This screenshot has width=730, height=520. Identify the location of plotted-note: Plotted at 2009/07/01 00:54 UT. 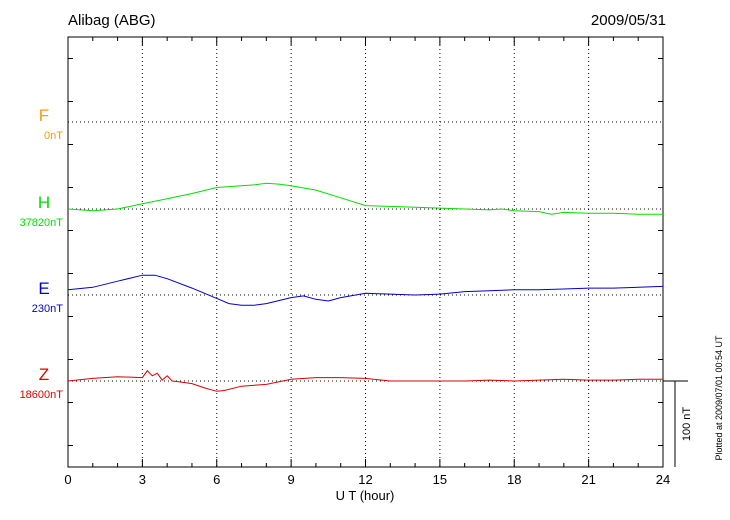
(719, 398).